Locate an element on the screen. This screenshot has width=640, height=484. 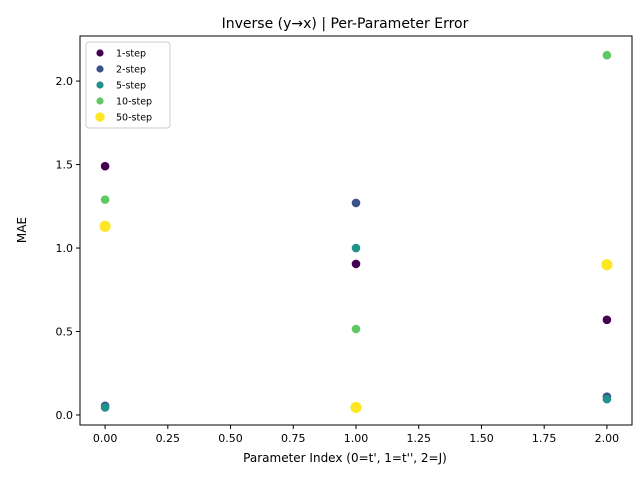
legend-label: 2-step is located at coordinates (131, 70).